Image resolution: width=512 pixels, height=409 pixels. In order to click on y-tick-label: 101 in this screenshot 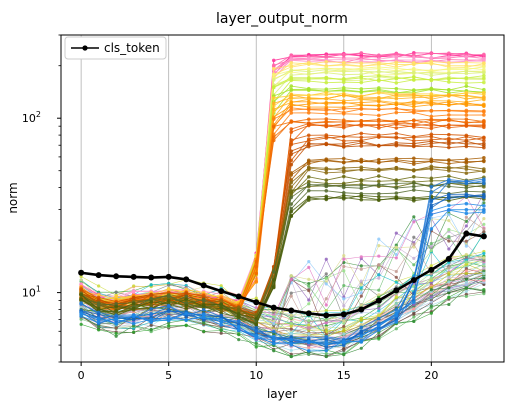, I will do `click(31, 292)`.